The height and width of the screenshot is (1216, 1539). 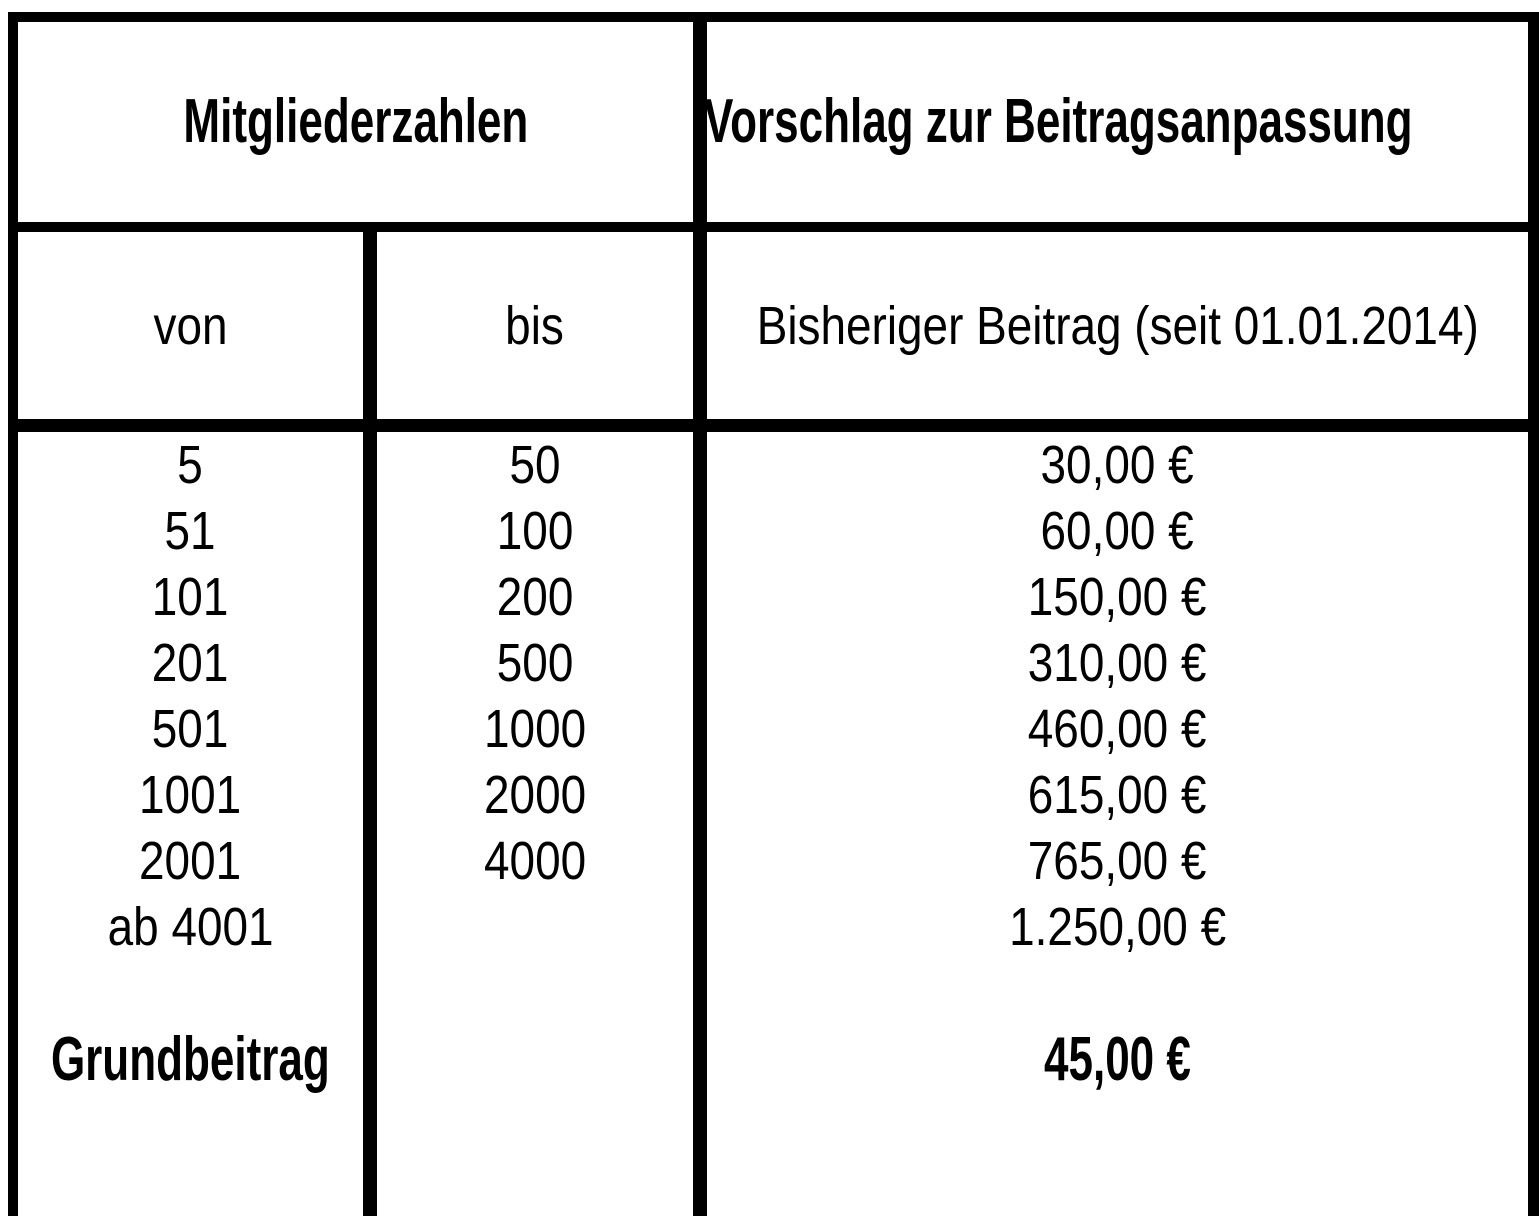 I want to click on von-value: ab 4001, so click(x=190, y=927).